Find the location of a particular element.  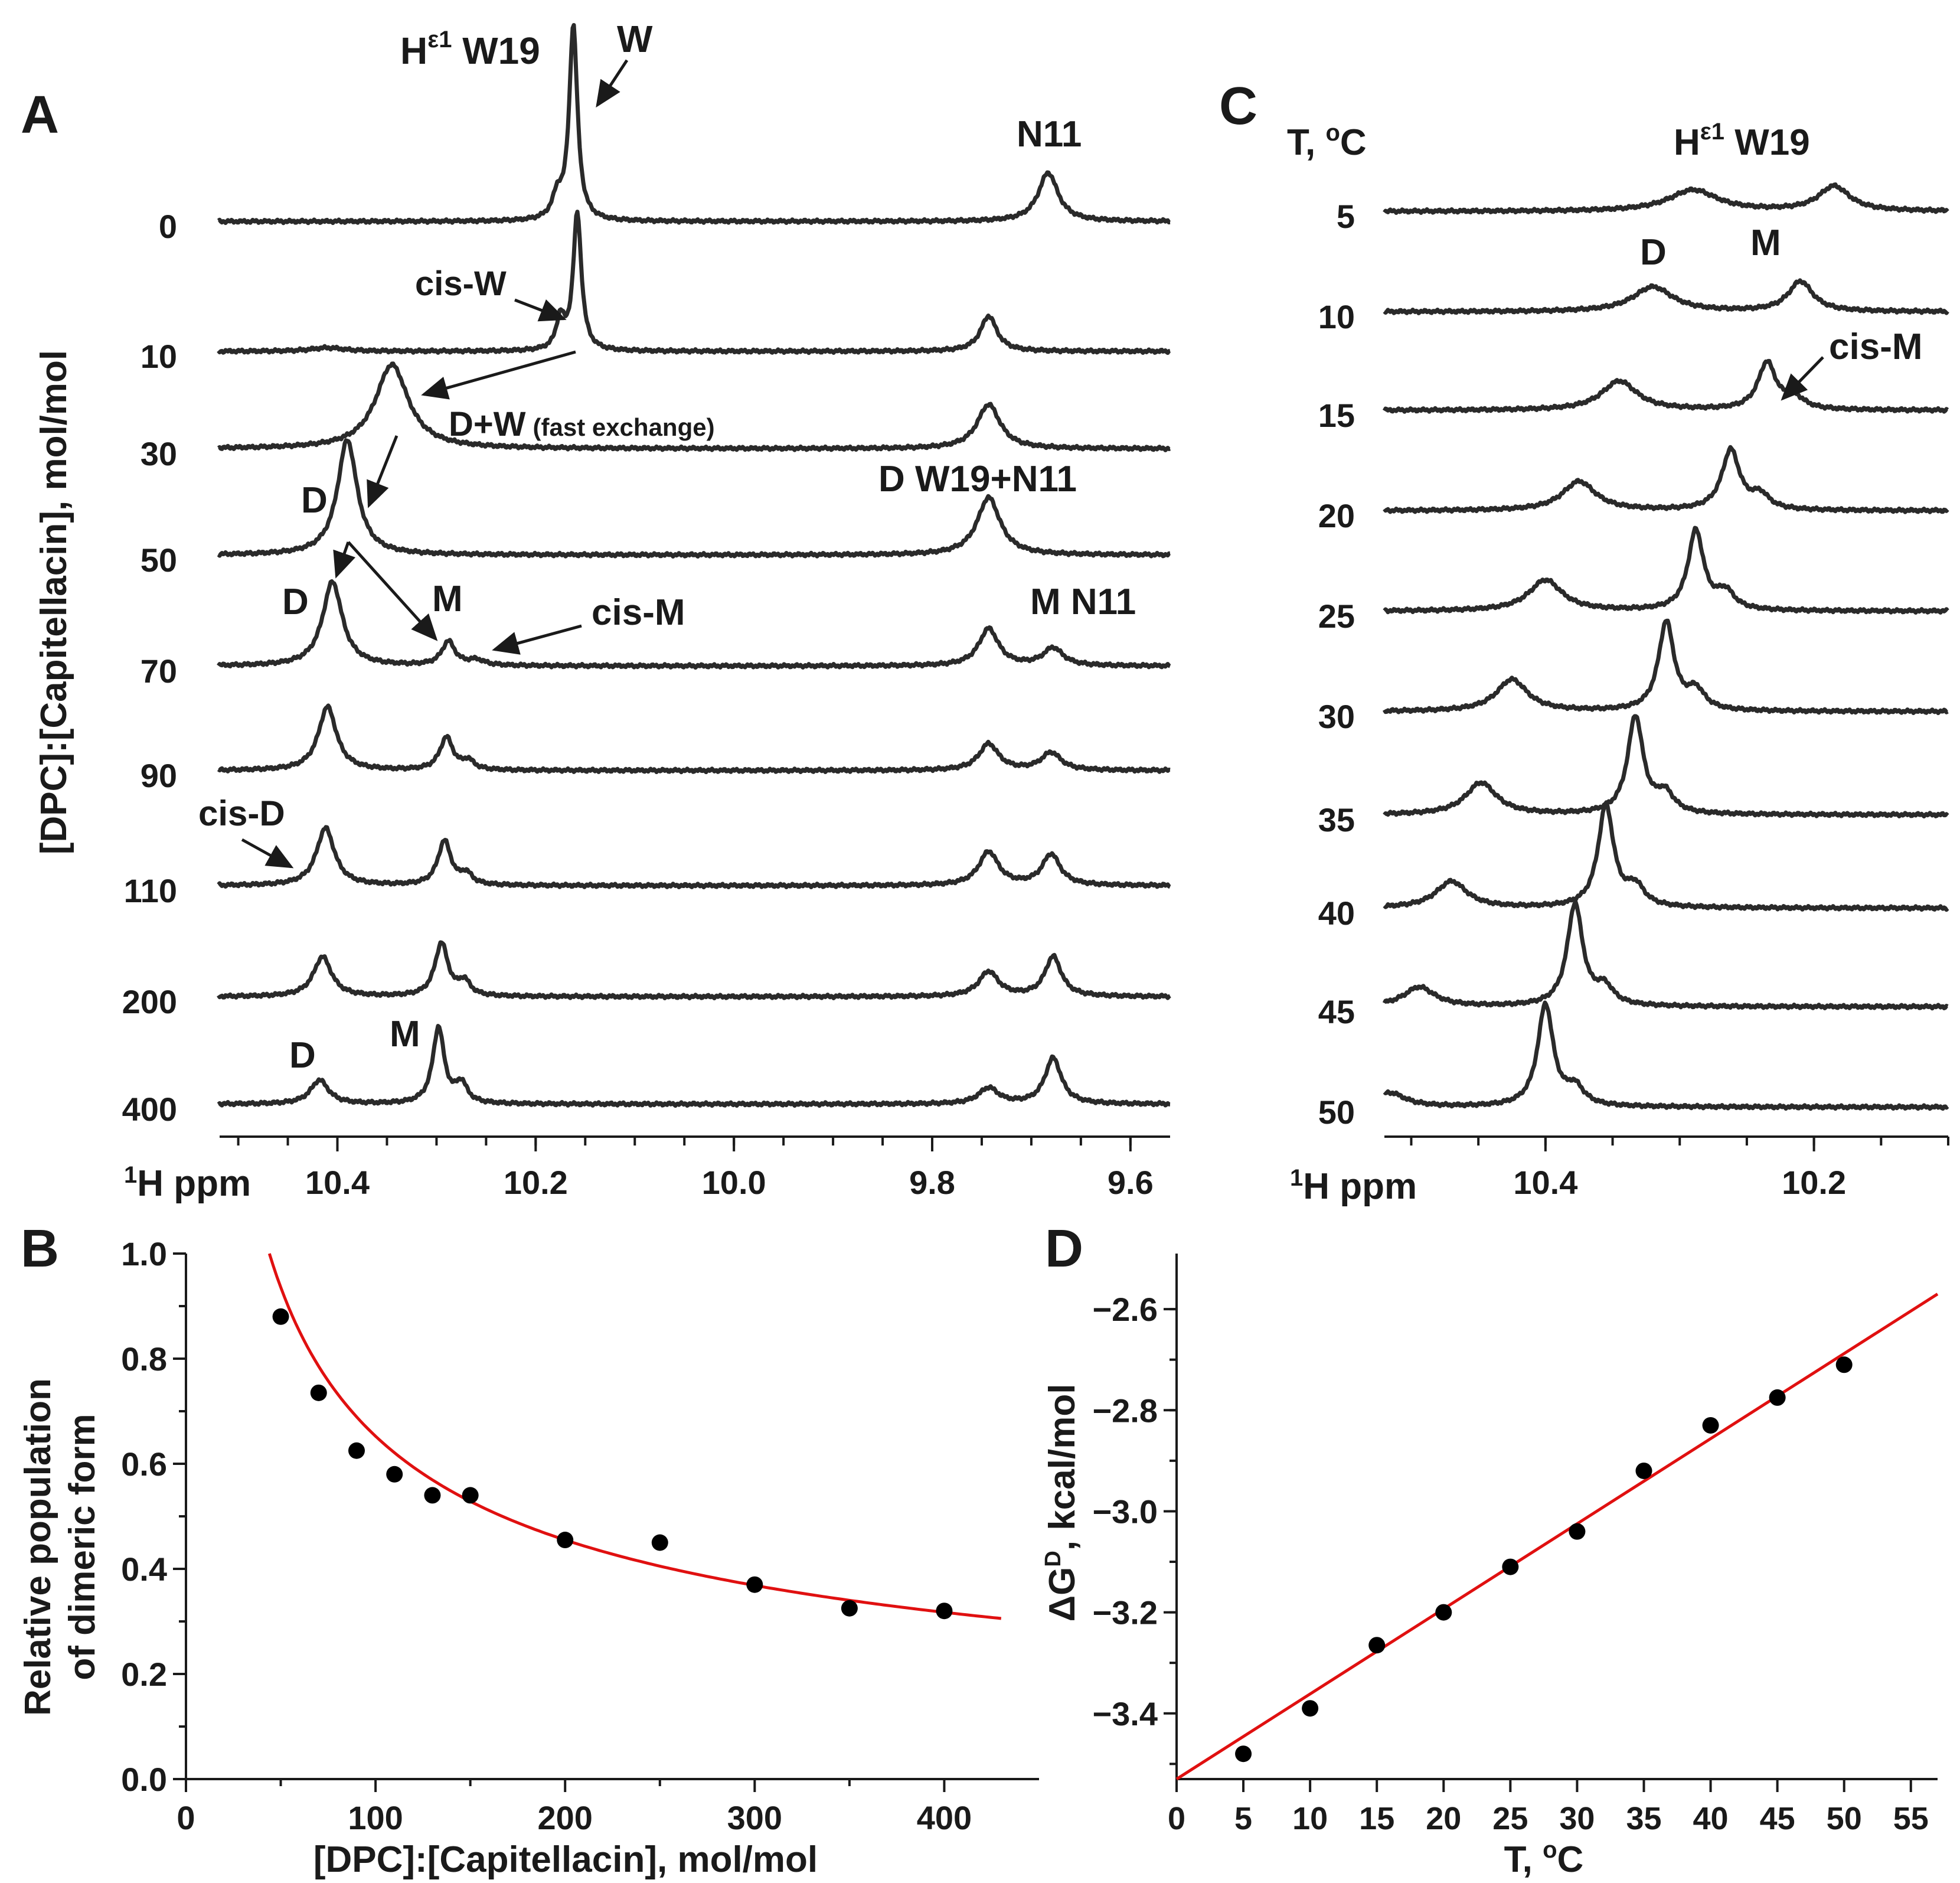

panel-c-xlabel: 1H ppm is located at coordinates (1353, 1186).